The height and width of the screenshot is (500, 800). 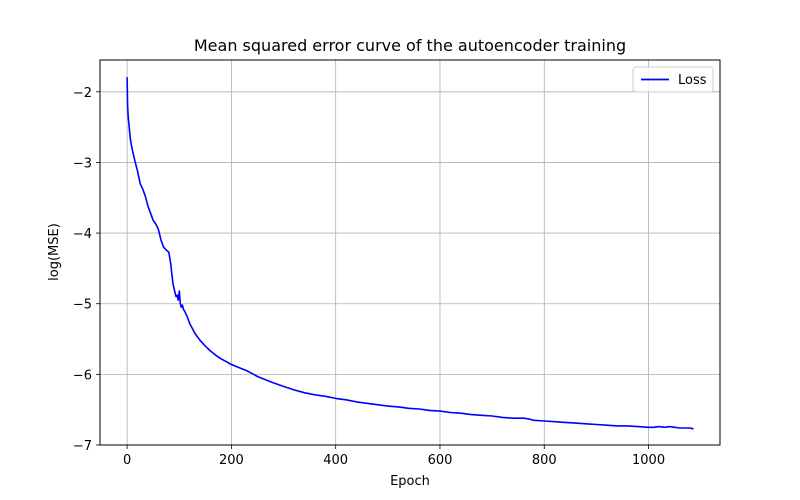 What do you see at coordinates (82, 305) in the screenshot?
I see `y-tick-label: −5` at bounding box center [82, 305].